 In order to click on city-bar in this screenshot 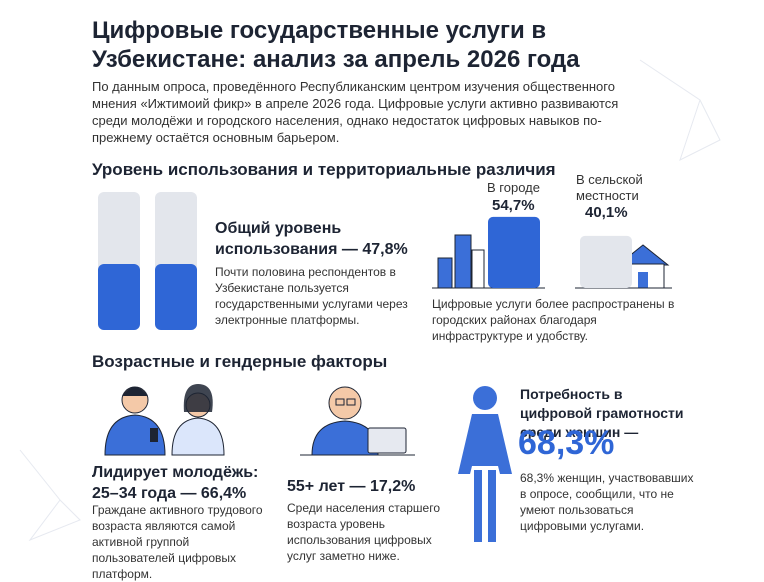, I will do `click(514, 252)`.